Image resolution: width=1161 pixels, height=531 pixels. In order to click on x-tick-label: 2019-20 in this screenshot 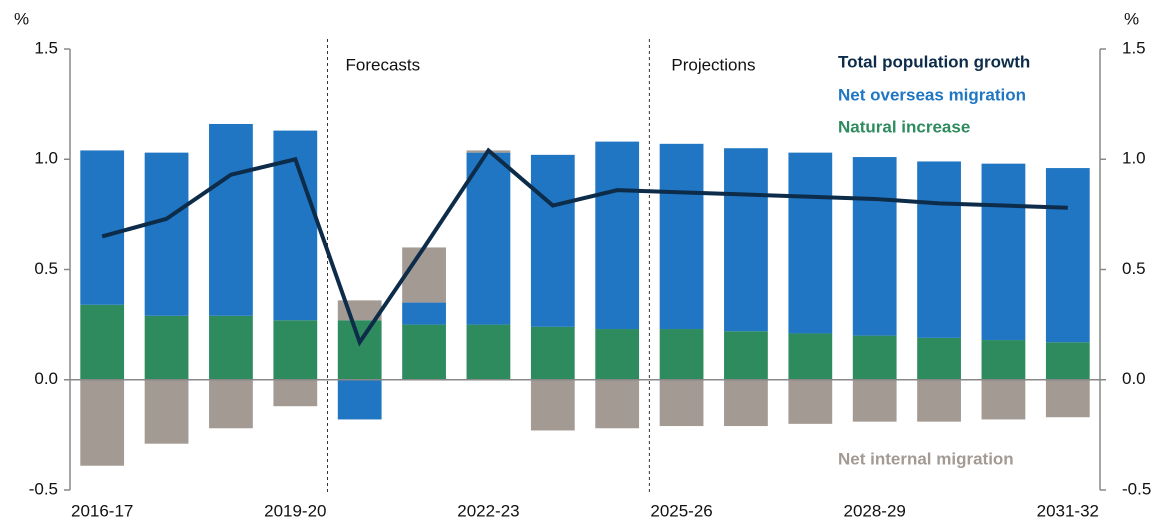, I will do `click(295, 510)`.